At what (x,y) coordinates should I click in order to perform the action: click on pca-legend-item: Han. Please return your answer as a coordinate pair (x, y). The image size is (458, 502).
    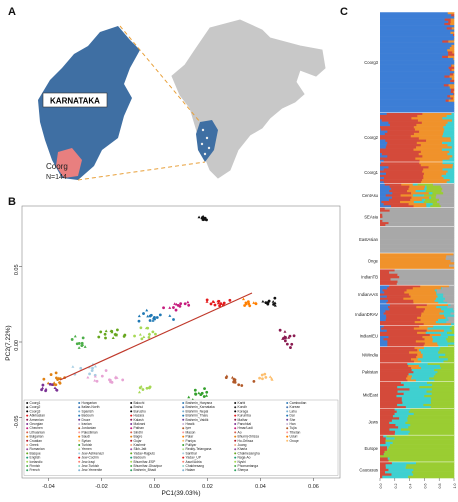
    Looking at the image, I should click on (293, 424).